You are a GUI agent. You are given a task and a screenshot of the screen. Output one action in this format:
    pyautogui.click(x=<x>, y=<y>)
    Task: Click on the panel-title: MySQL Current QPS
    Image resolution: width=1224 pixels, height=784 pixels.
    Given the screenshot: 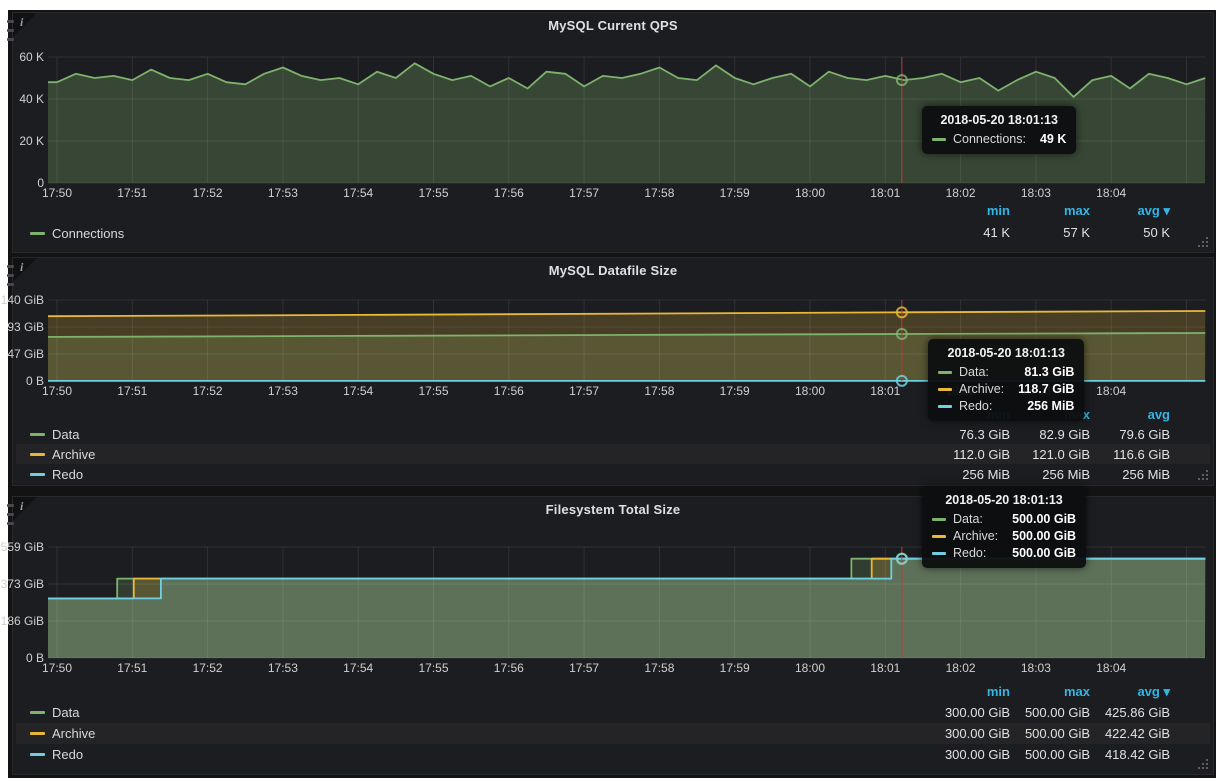 What is the action you would take?
    pyautogui.click(x=613, y=25)
    